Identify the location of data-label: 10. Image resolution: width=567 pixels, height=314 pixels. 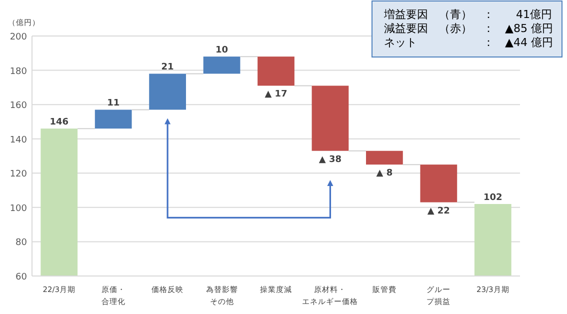
(222, 51).